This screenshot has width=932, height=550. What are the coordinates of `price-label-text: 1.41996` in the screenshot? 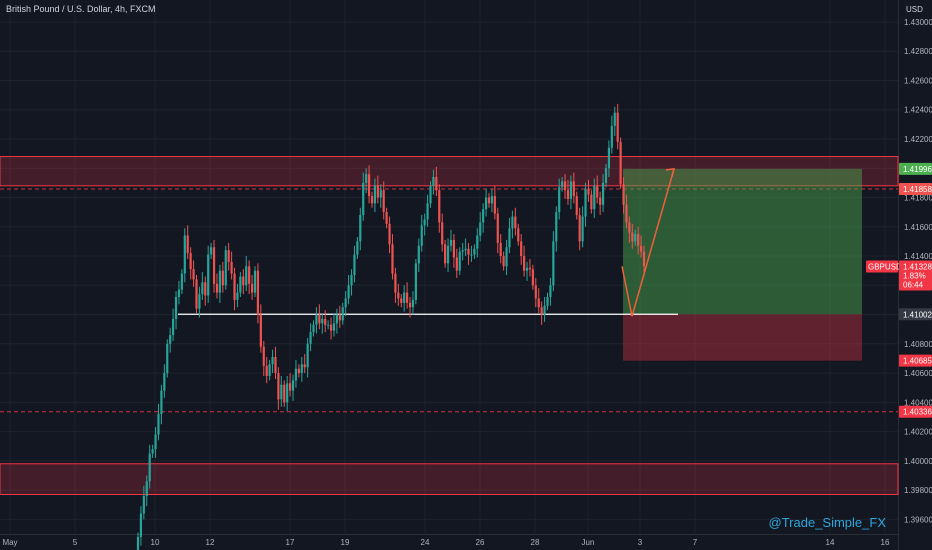 It's located at (917, 169).